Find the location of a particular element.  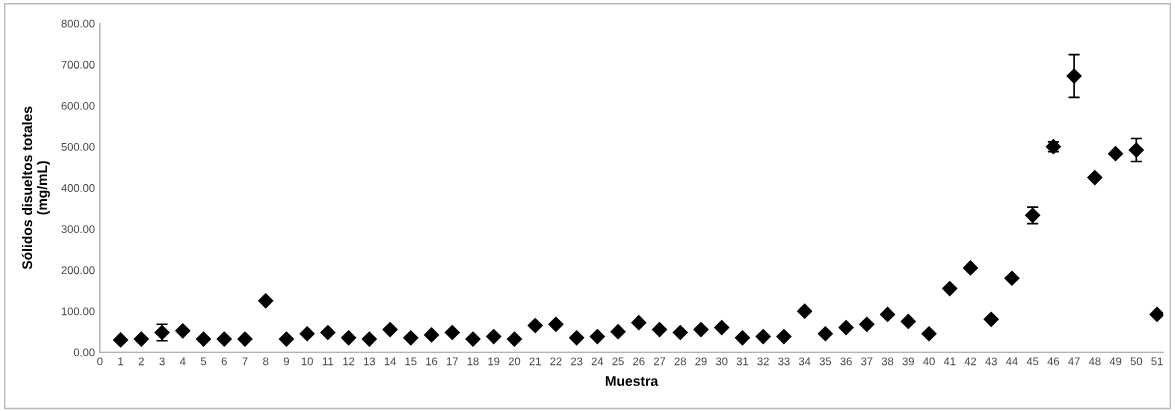

x-tick-label: 43 is located at coordinates (991, 361).